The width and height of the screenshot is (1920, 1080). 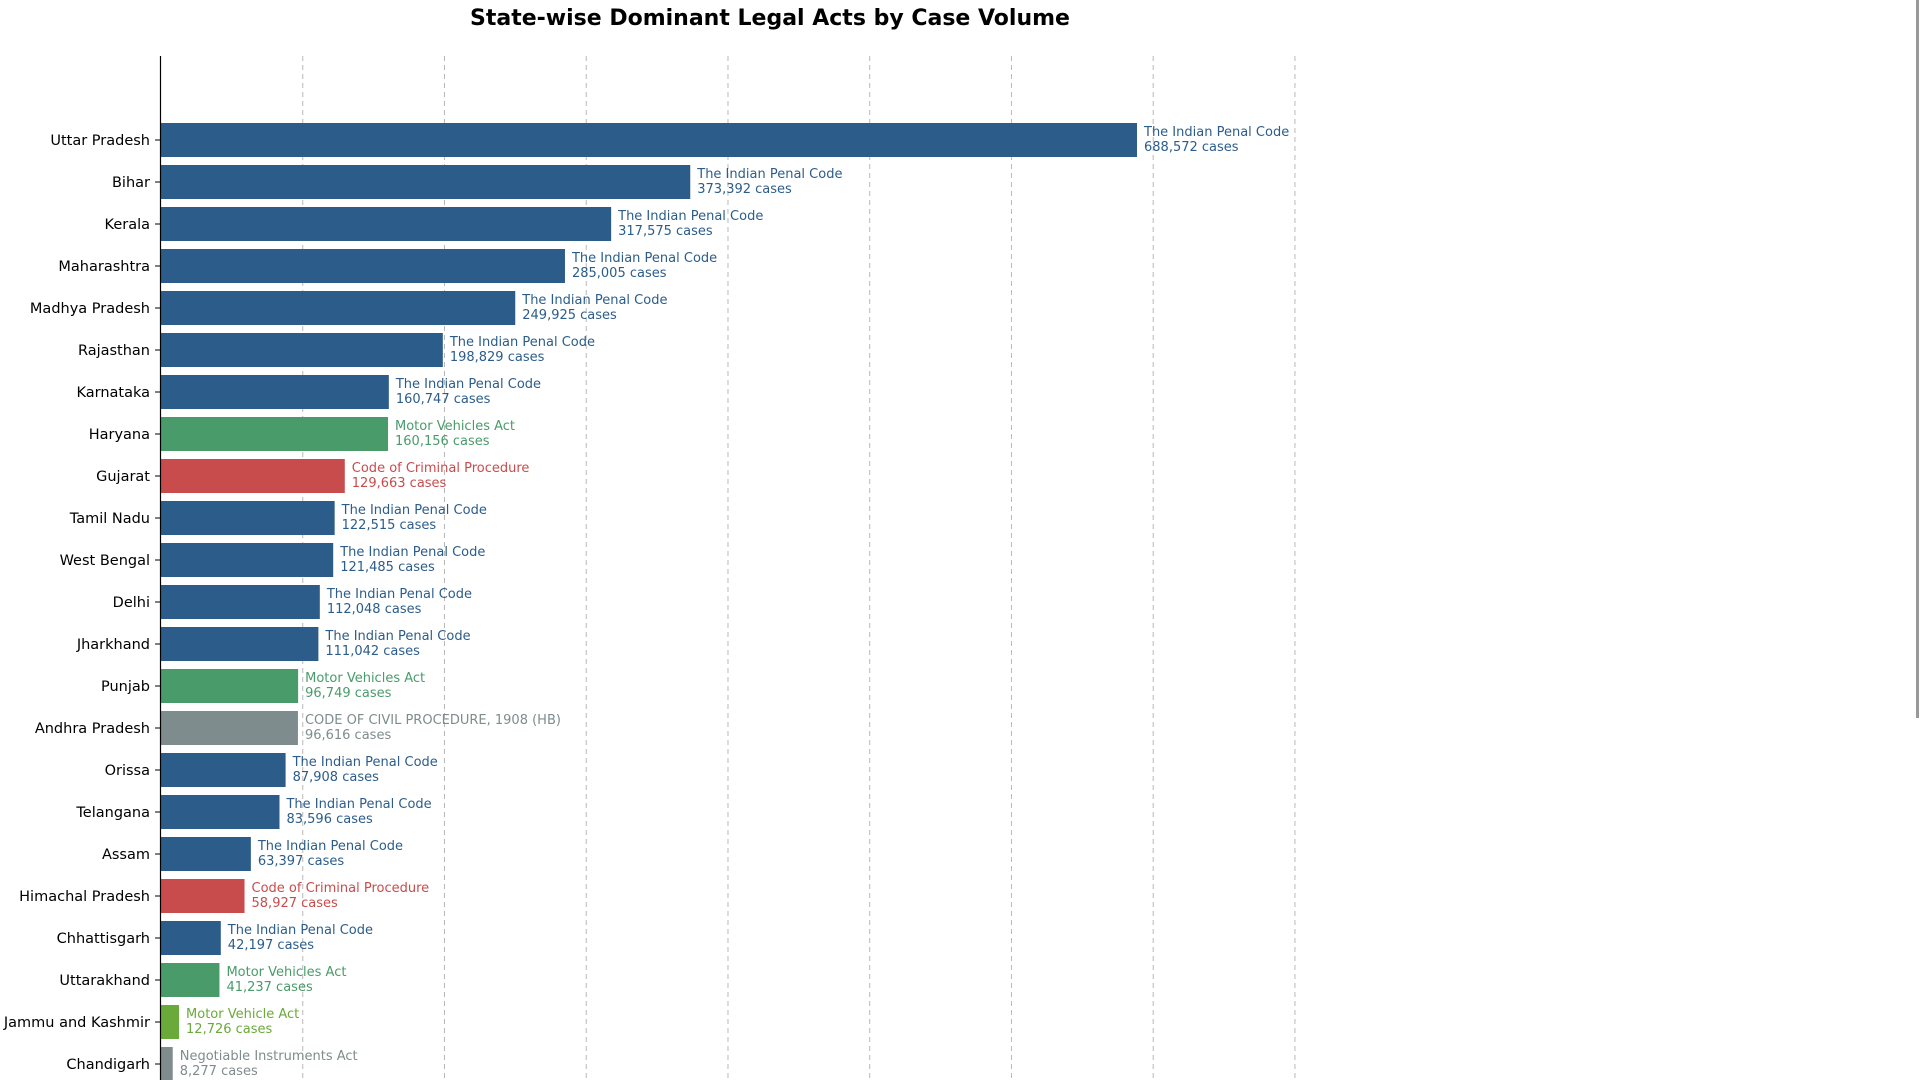 I want to click on data-label-value: 12,726 cases, so click(x=229, y=1029).